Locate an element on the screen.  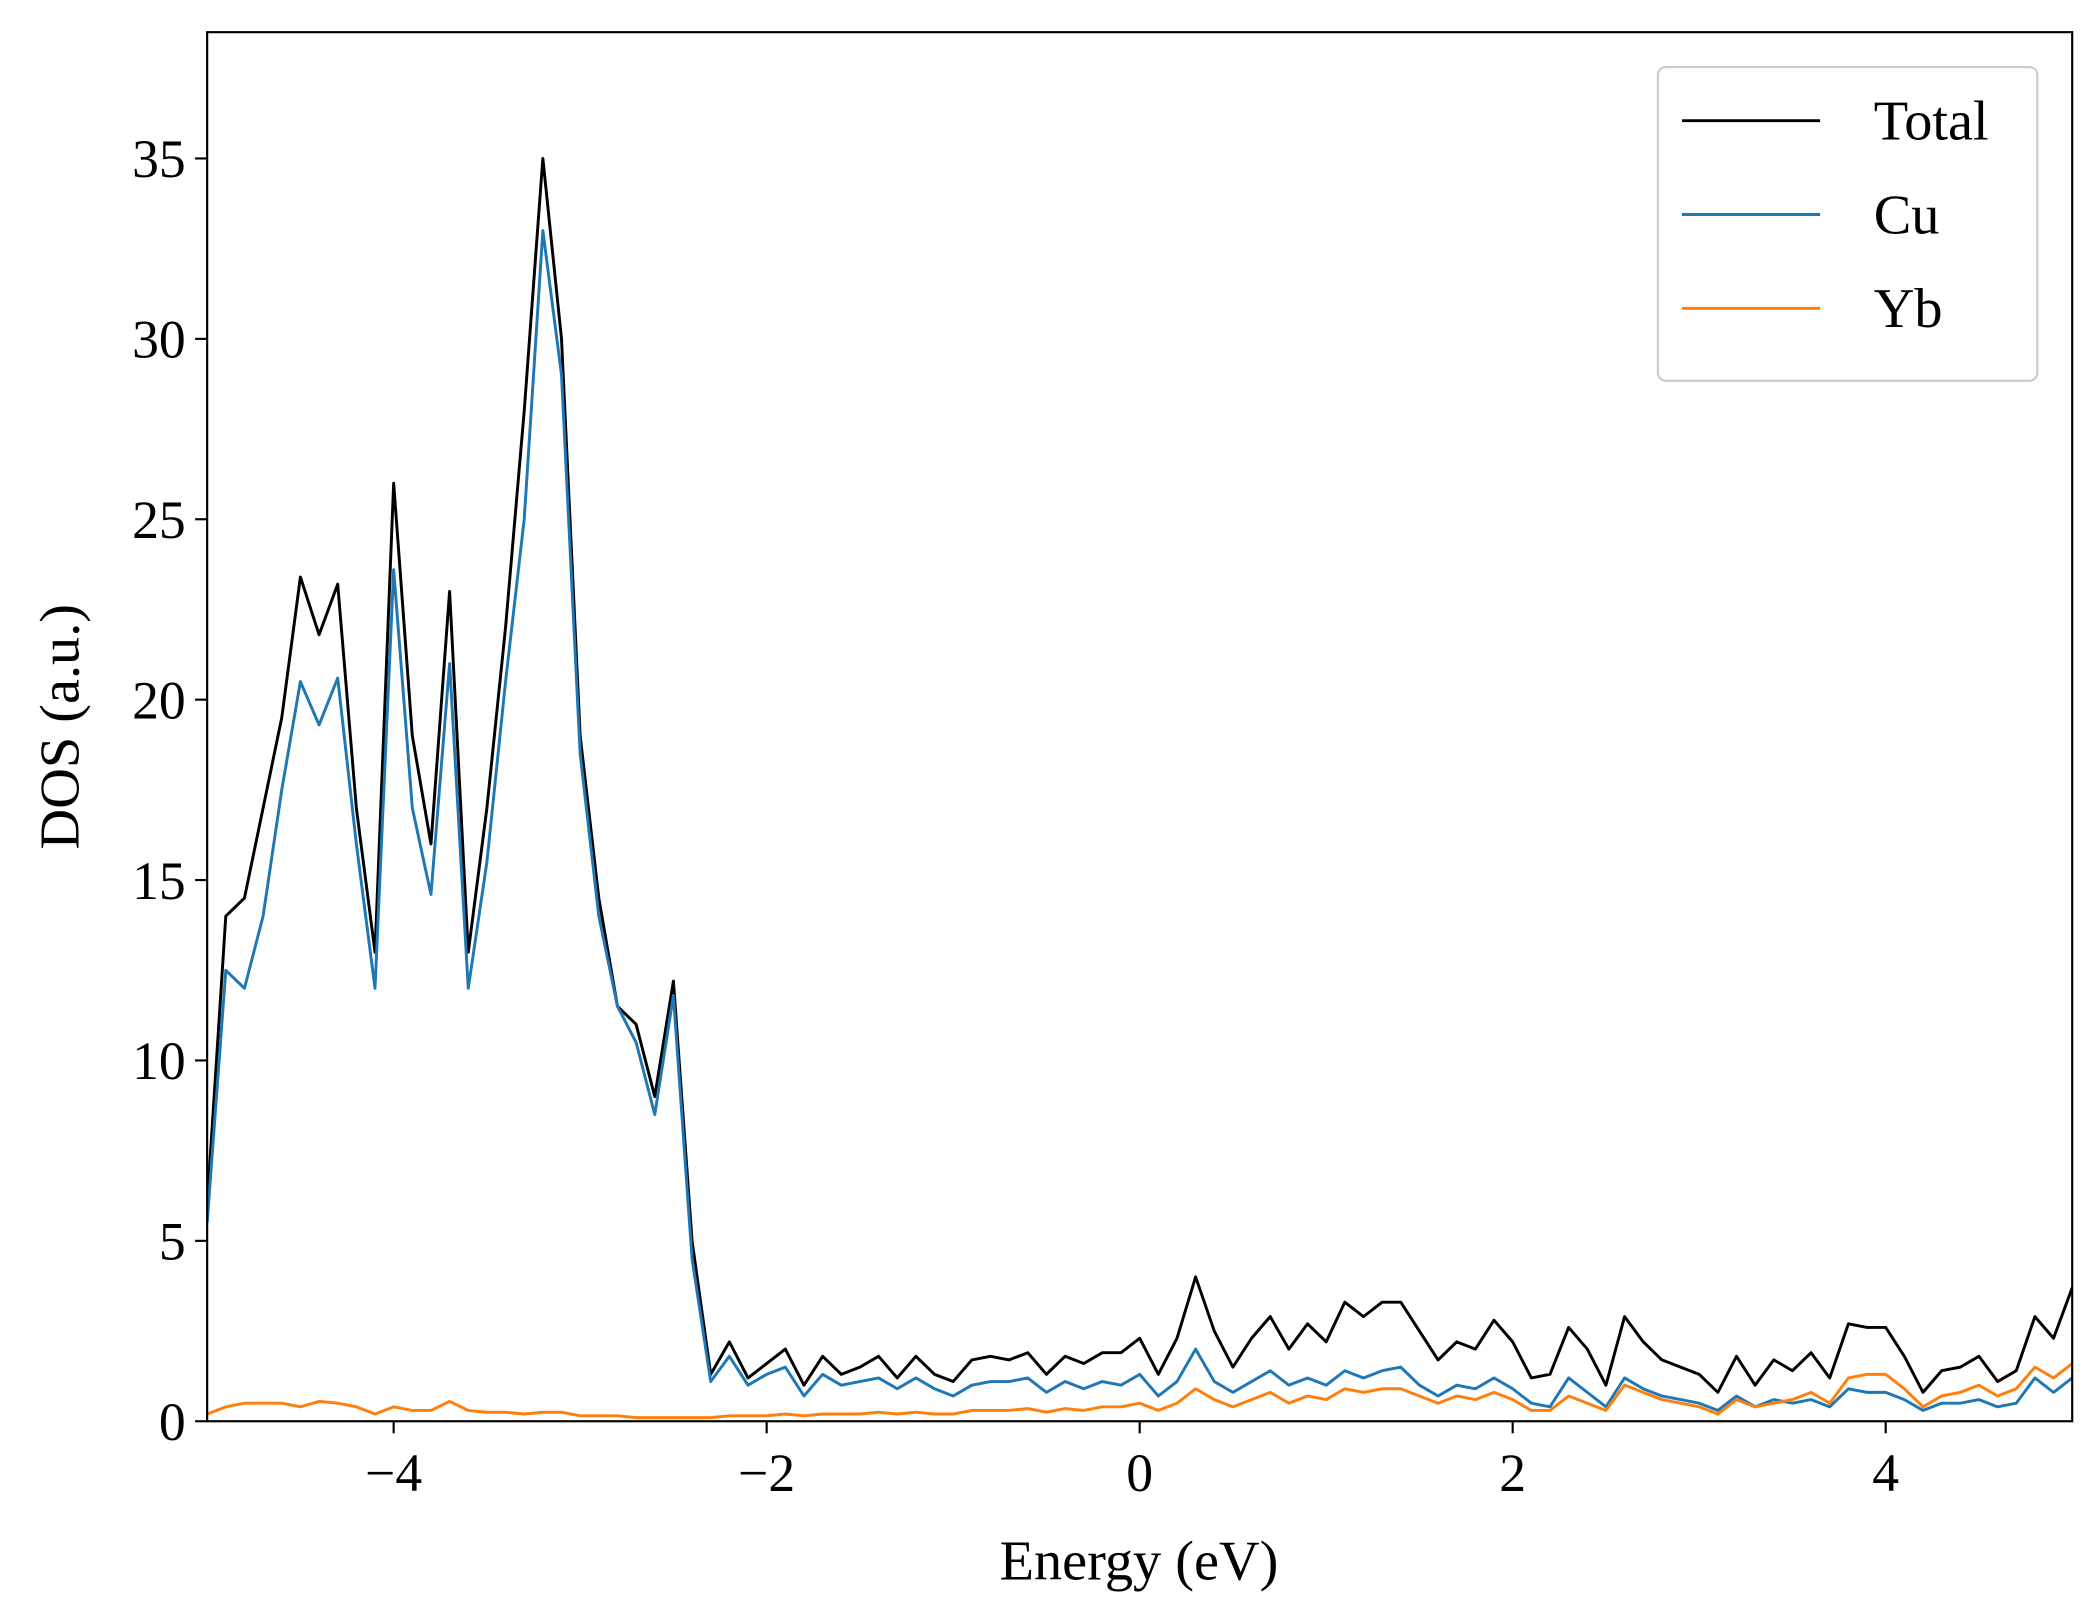
y-tick-label: 30 is located at coordinates (159, 340).